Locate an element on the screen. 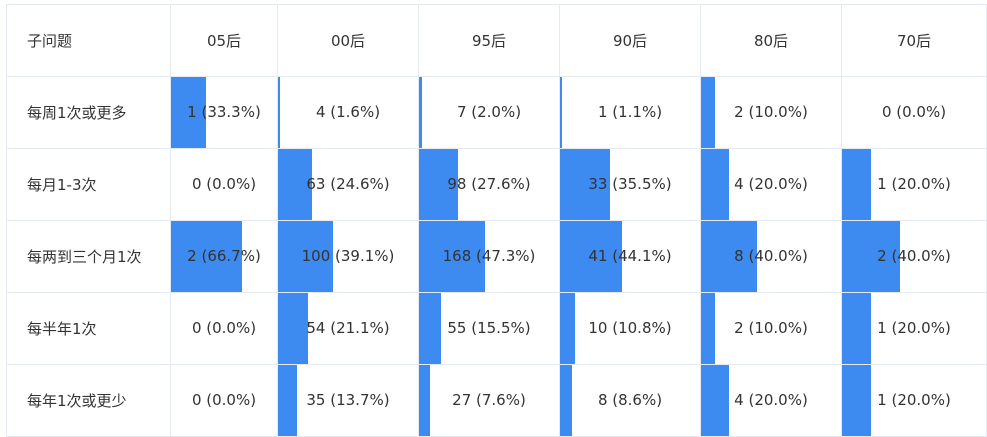 This screenshot has height=437, width=987. table-cell: 41 (44.1%) is located at coordinates (630, 256).